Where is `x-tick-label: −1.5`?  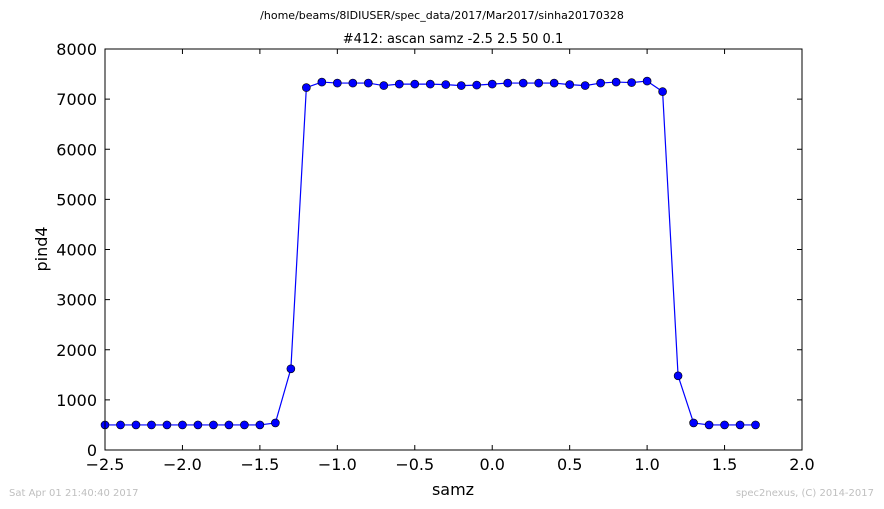
x-tick-label: −1.5 is located at coordinates (259, 464).